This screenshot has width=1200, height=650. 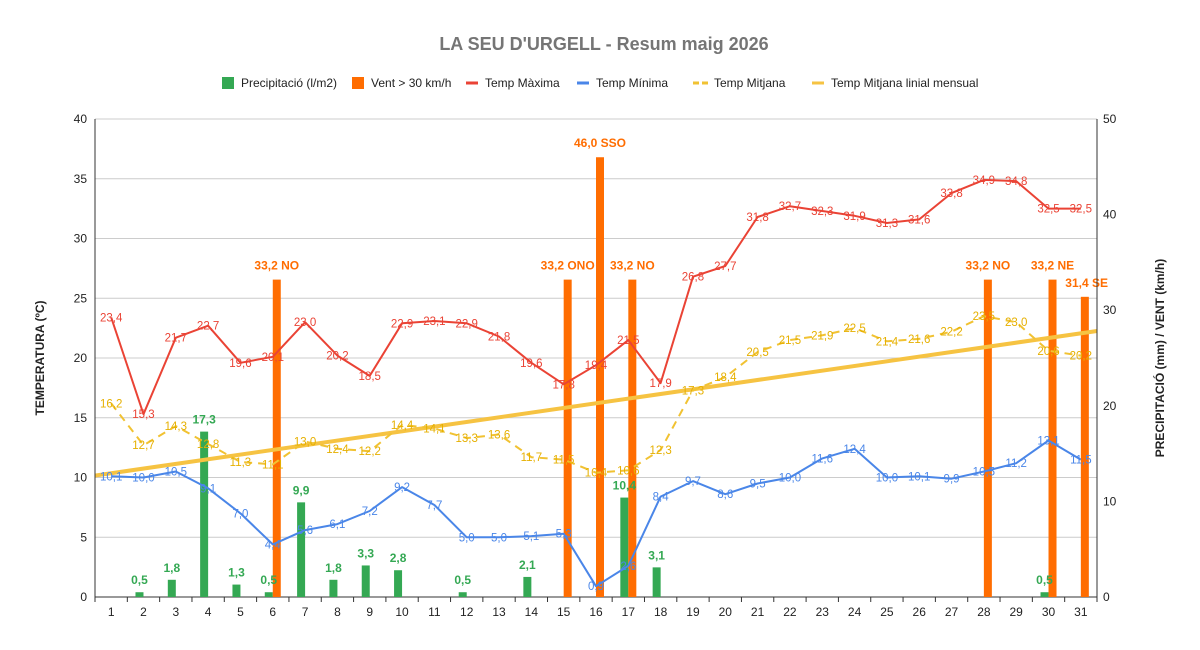 I want to click on x-tick-label: 19, so click(x=693, y=612).